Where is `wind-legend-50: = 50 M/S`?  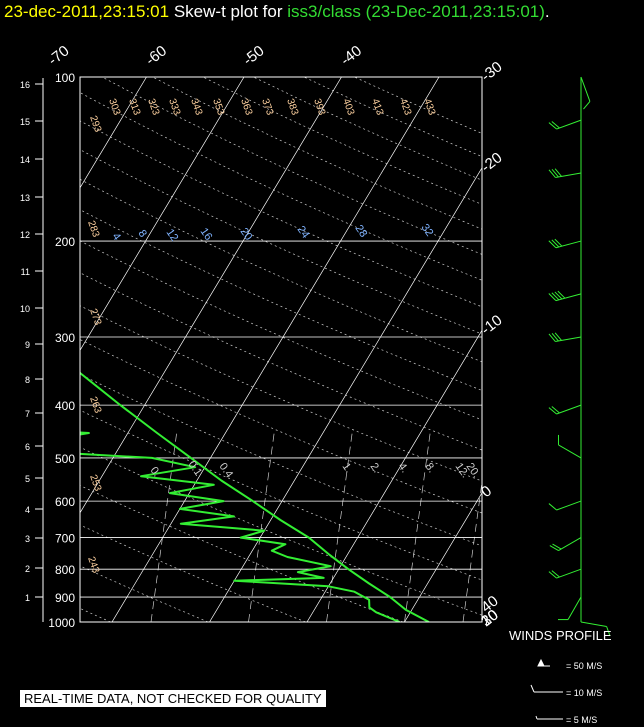
wind-legend-50: = 50 M/S is located at coordinates (584, 666).